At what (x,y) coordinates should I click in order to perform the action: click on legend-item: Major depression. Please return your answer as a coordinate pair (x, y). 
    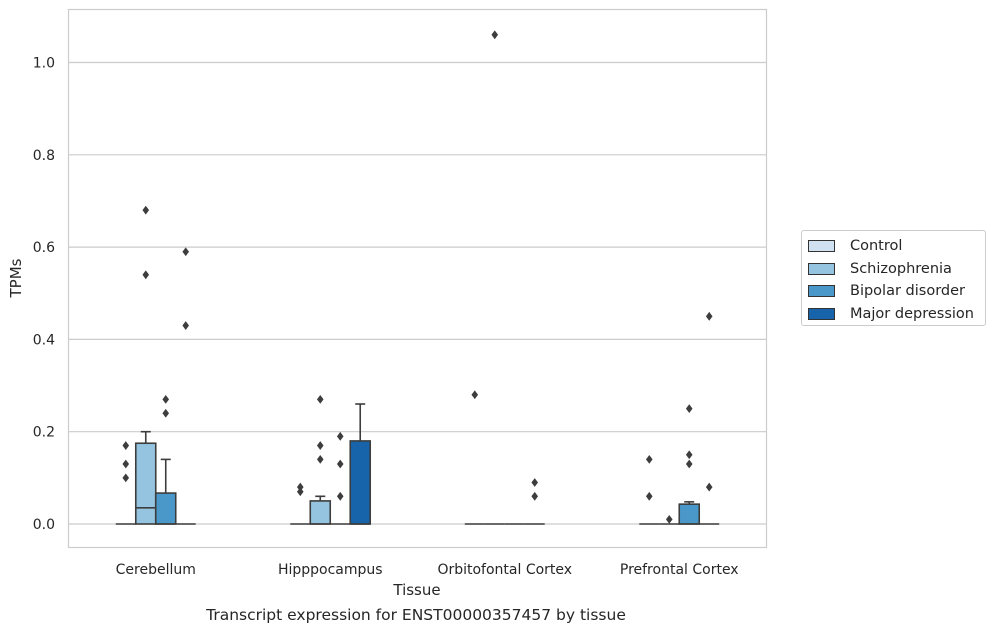
    Looking at the image, I should click on (896, 314).